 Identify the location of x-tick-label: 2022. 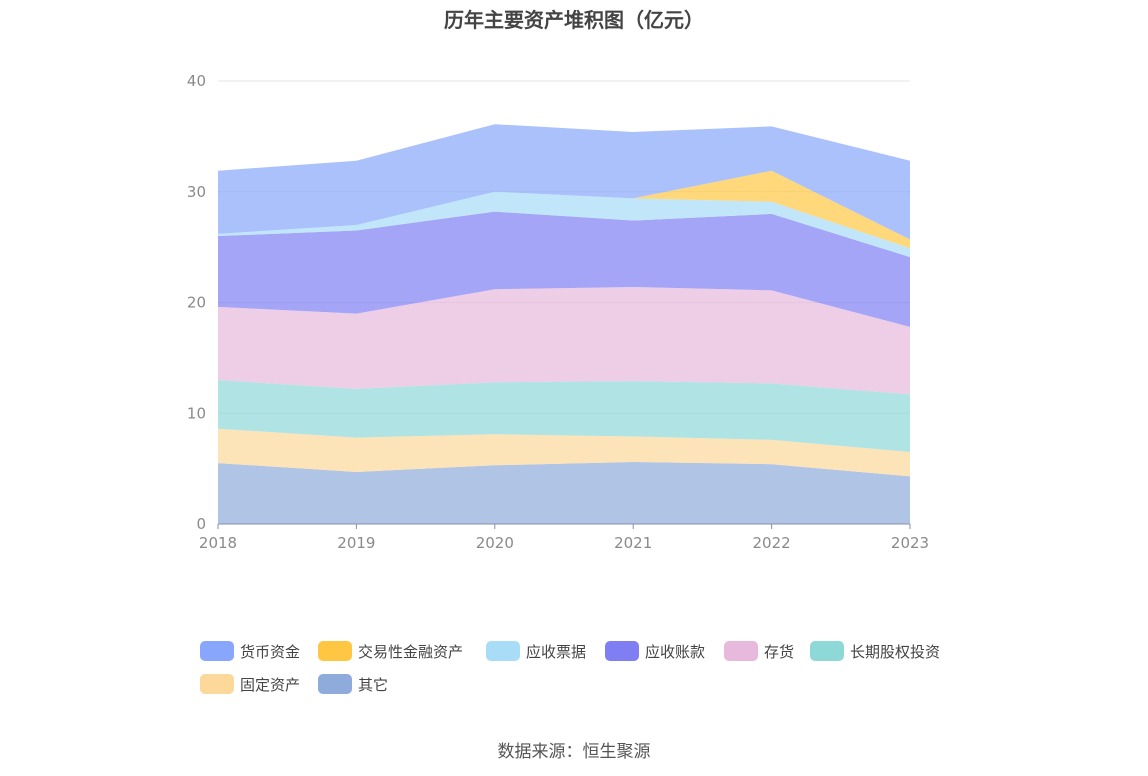
(772, 543).